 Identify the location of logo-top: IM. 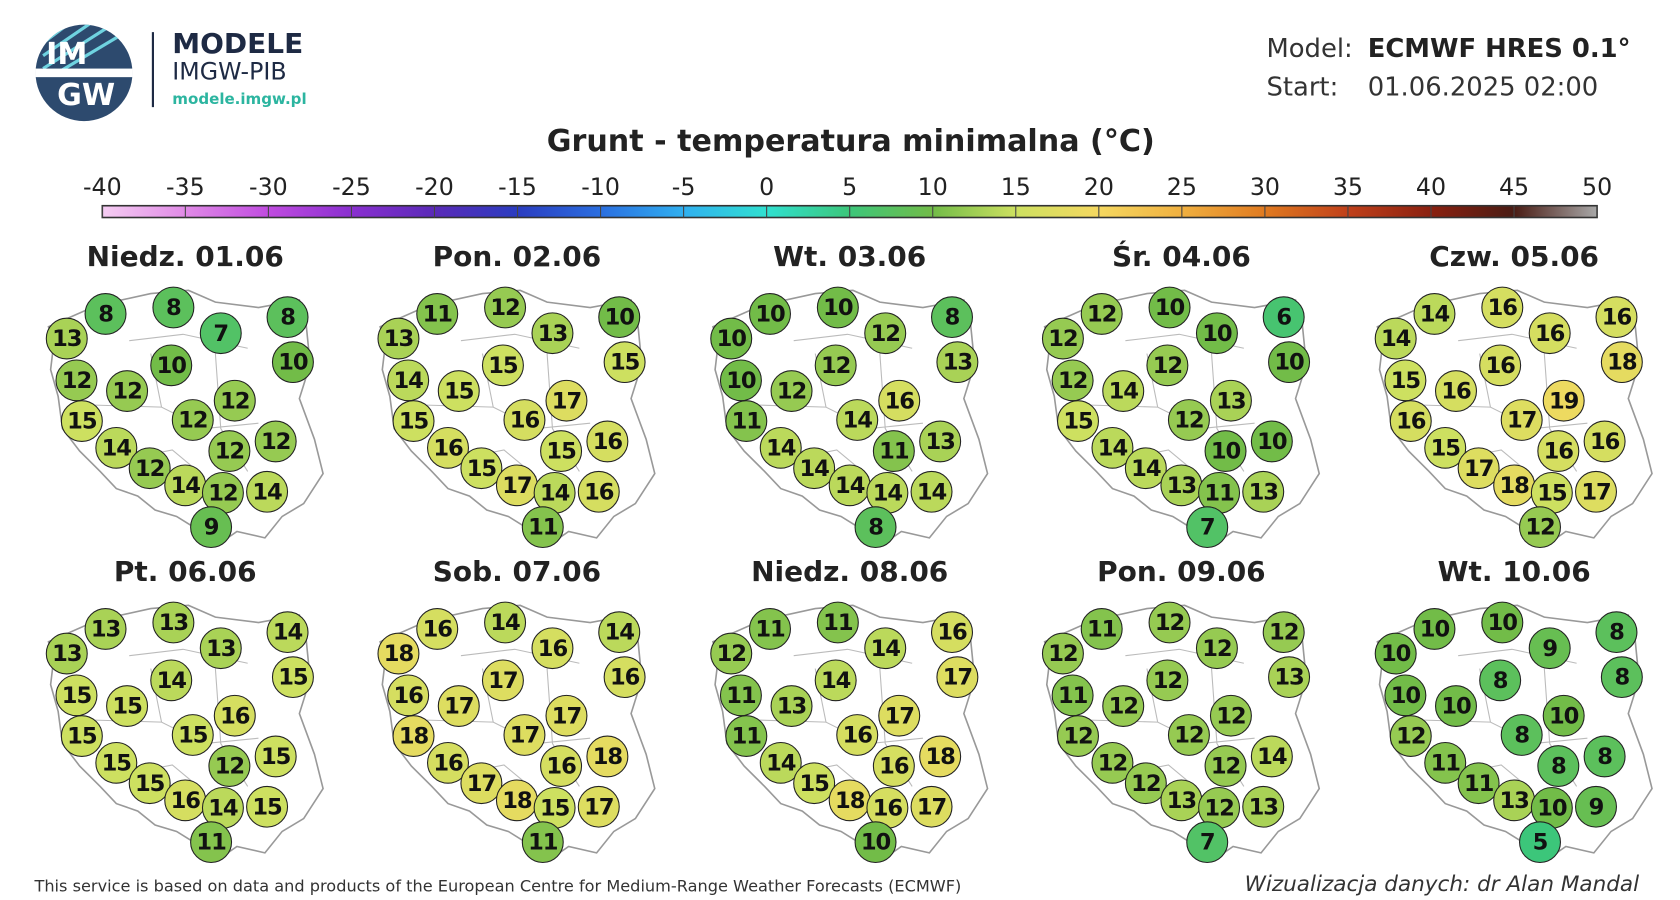
(66, 54).